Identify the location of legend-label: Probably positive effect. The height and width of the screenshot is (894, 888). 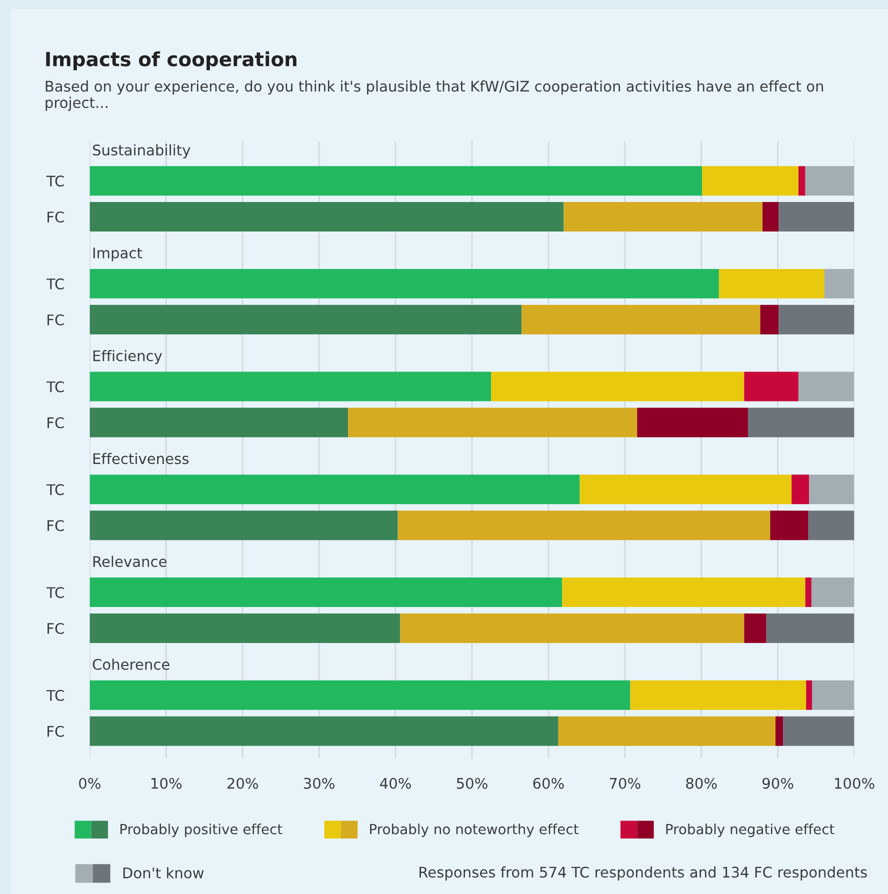
(201, 831).